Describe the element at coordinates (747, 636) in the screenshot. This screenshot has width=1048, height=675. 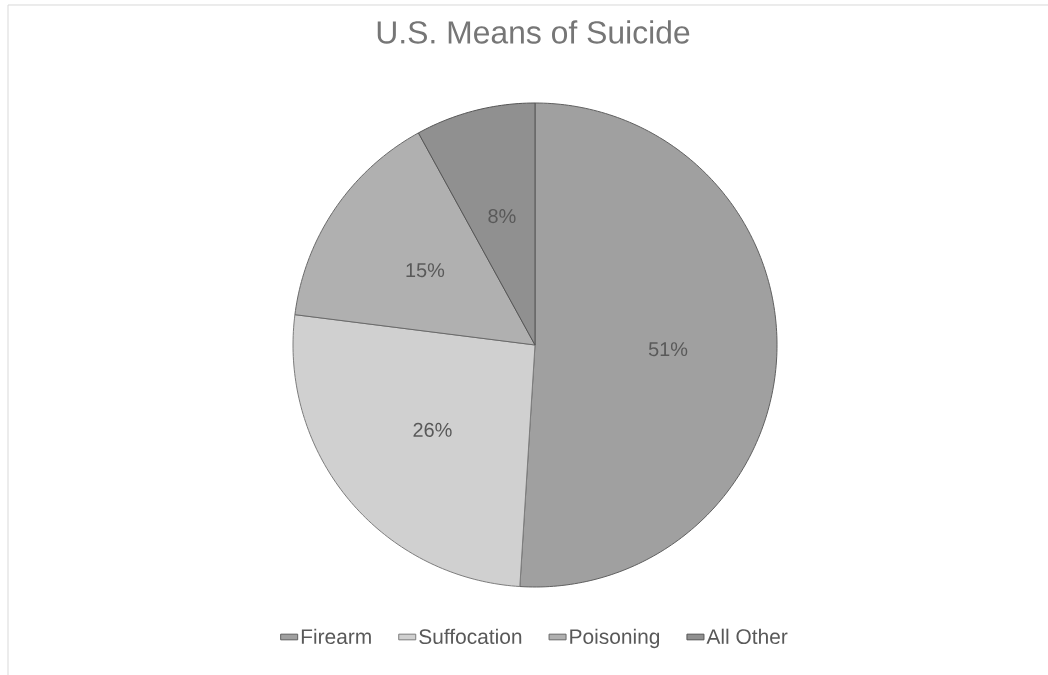
I see `legend-label: All Other` at that location.